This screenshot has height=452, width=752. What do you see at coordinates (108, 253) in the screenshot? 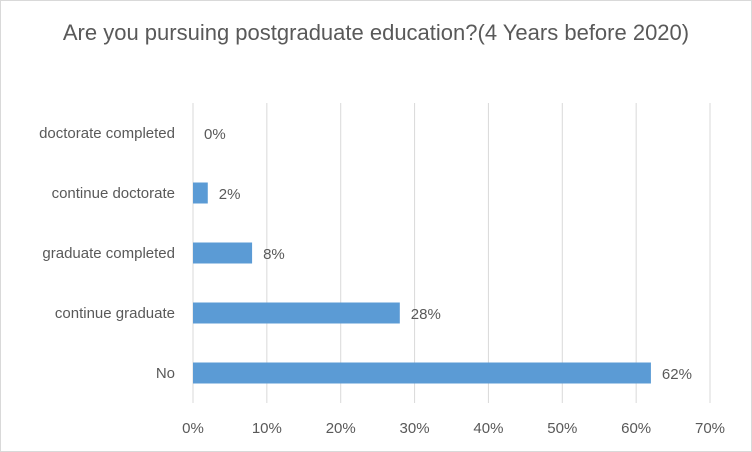
I see `category-label: graduate completed` at bounding box center [108, 253].